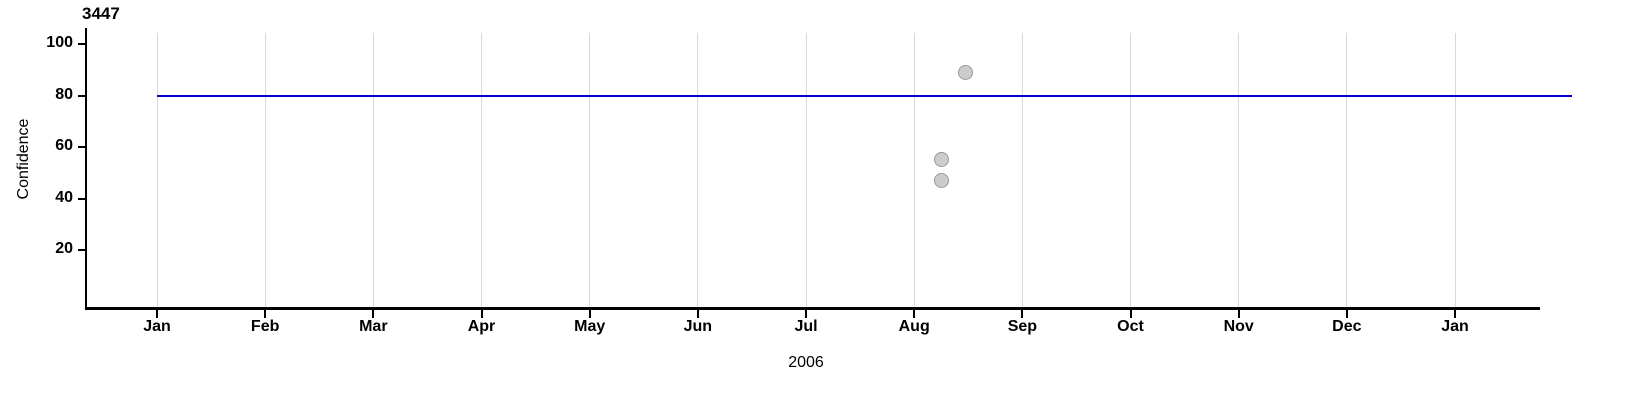 This screenshot has width=1650, height=400. Describe the element at coordinates (864, 95) in the screenshot. I see `confidence-threshold-line` at that location.